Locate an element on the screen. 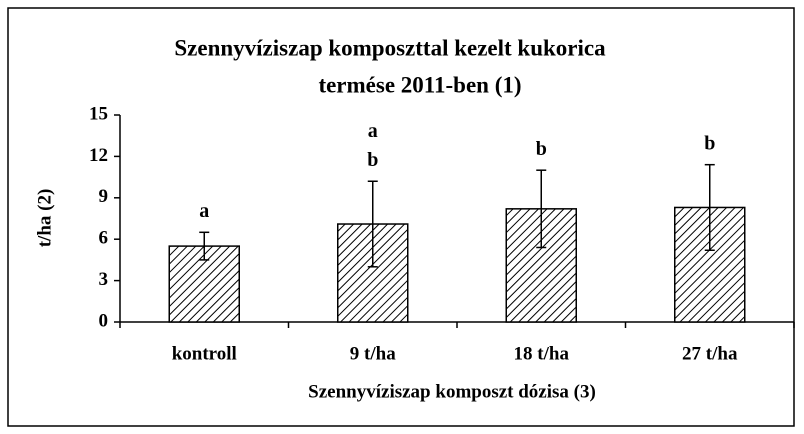 This screenshot has width=804, height=434. y-tick-label: 6 is located at coordinates (104, 238).